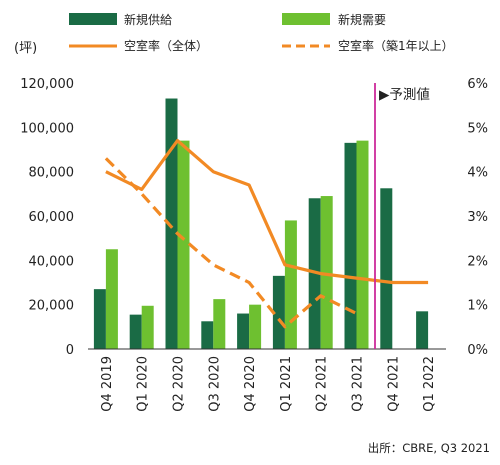 The width and height of the screenshot is (500, 465). I want to click on source-note: 出所：CBRE, Q3 2021, so click(429, 448).